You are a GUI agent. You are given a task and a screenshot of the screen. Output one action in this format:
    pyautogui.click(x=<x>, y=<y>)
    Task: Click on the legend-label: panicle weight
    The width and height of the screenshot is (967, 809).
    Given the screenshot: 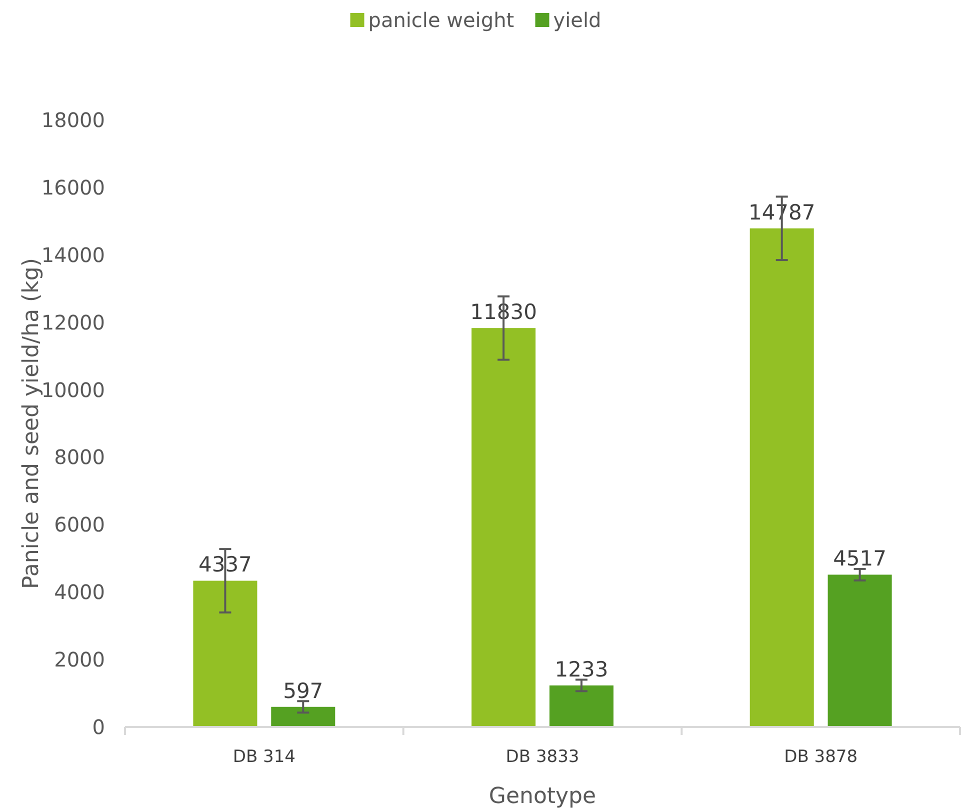 What is the action you would take?
    pyautogui.click(x=441, y=20)
    